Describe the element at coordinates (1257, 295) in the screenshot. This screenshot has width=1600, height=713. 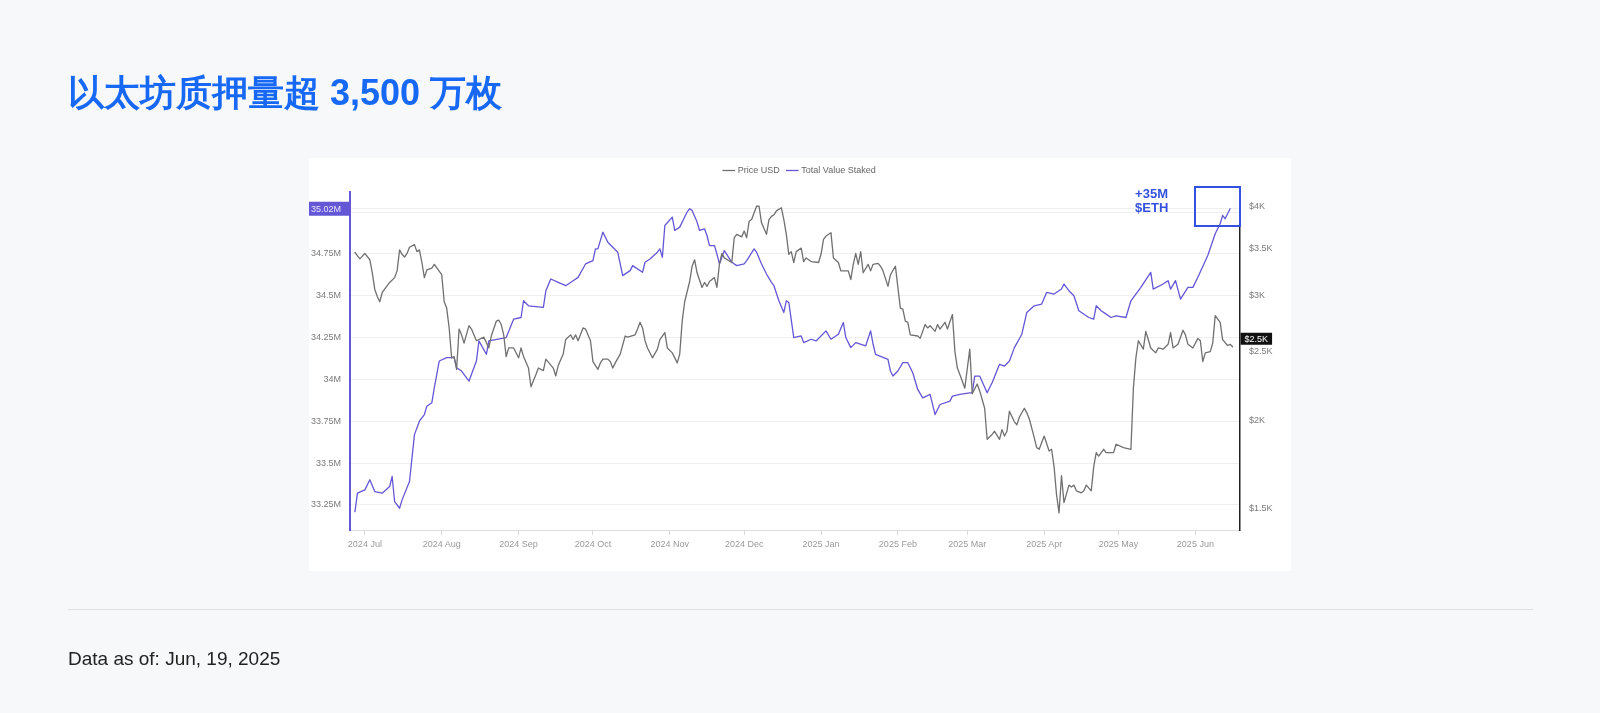
I see `y2-tick-label: $3K` at that location.